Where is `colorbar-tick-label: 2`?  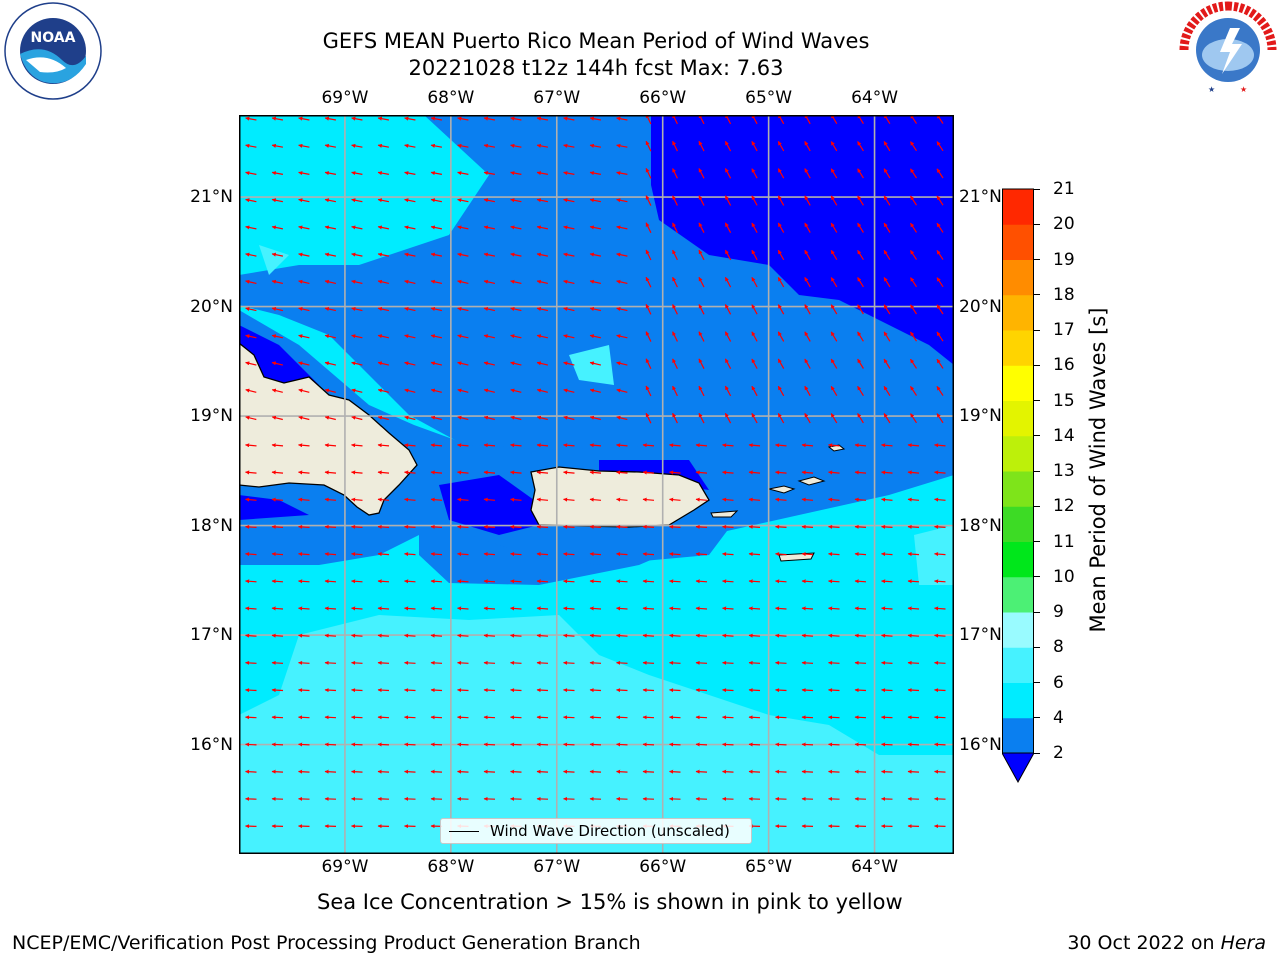 colorbar-tick-label: 2 is located at coordinates (1058, 753).